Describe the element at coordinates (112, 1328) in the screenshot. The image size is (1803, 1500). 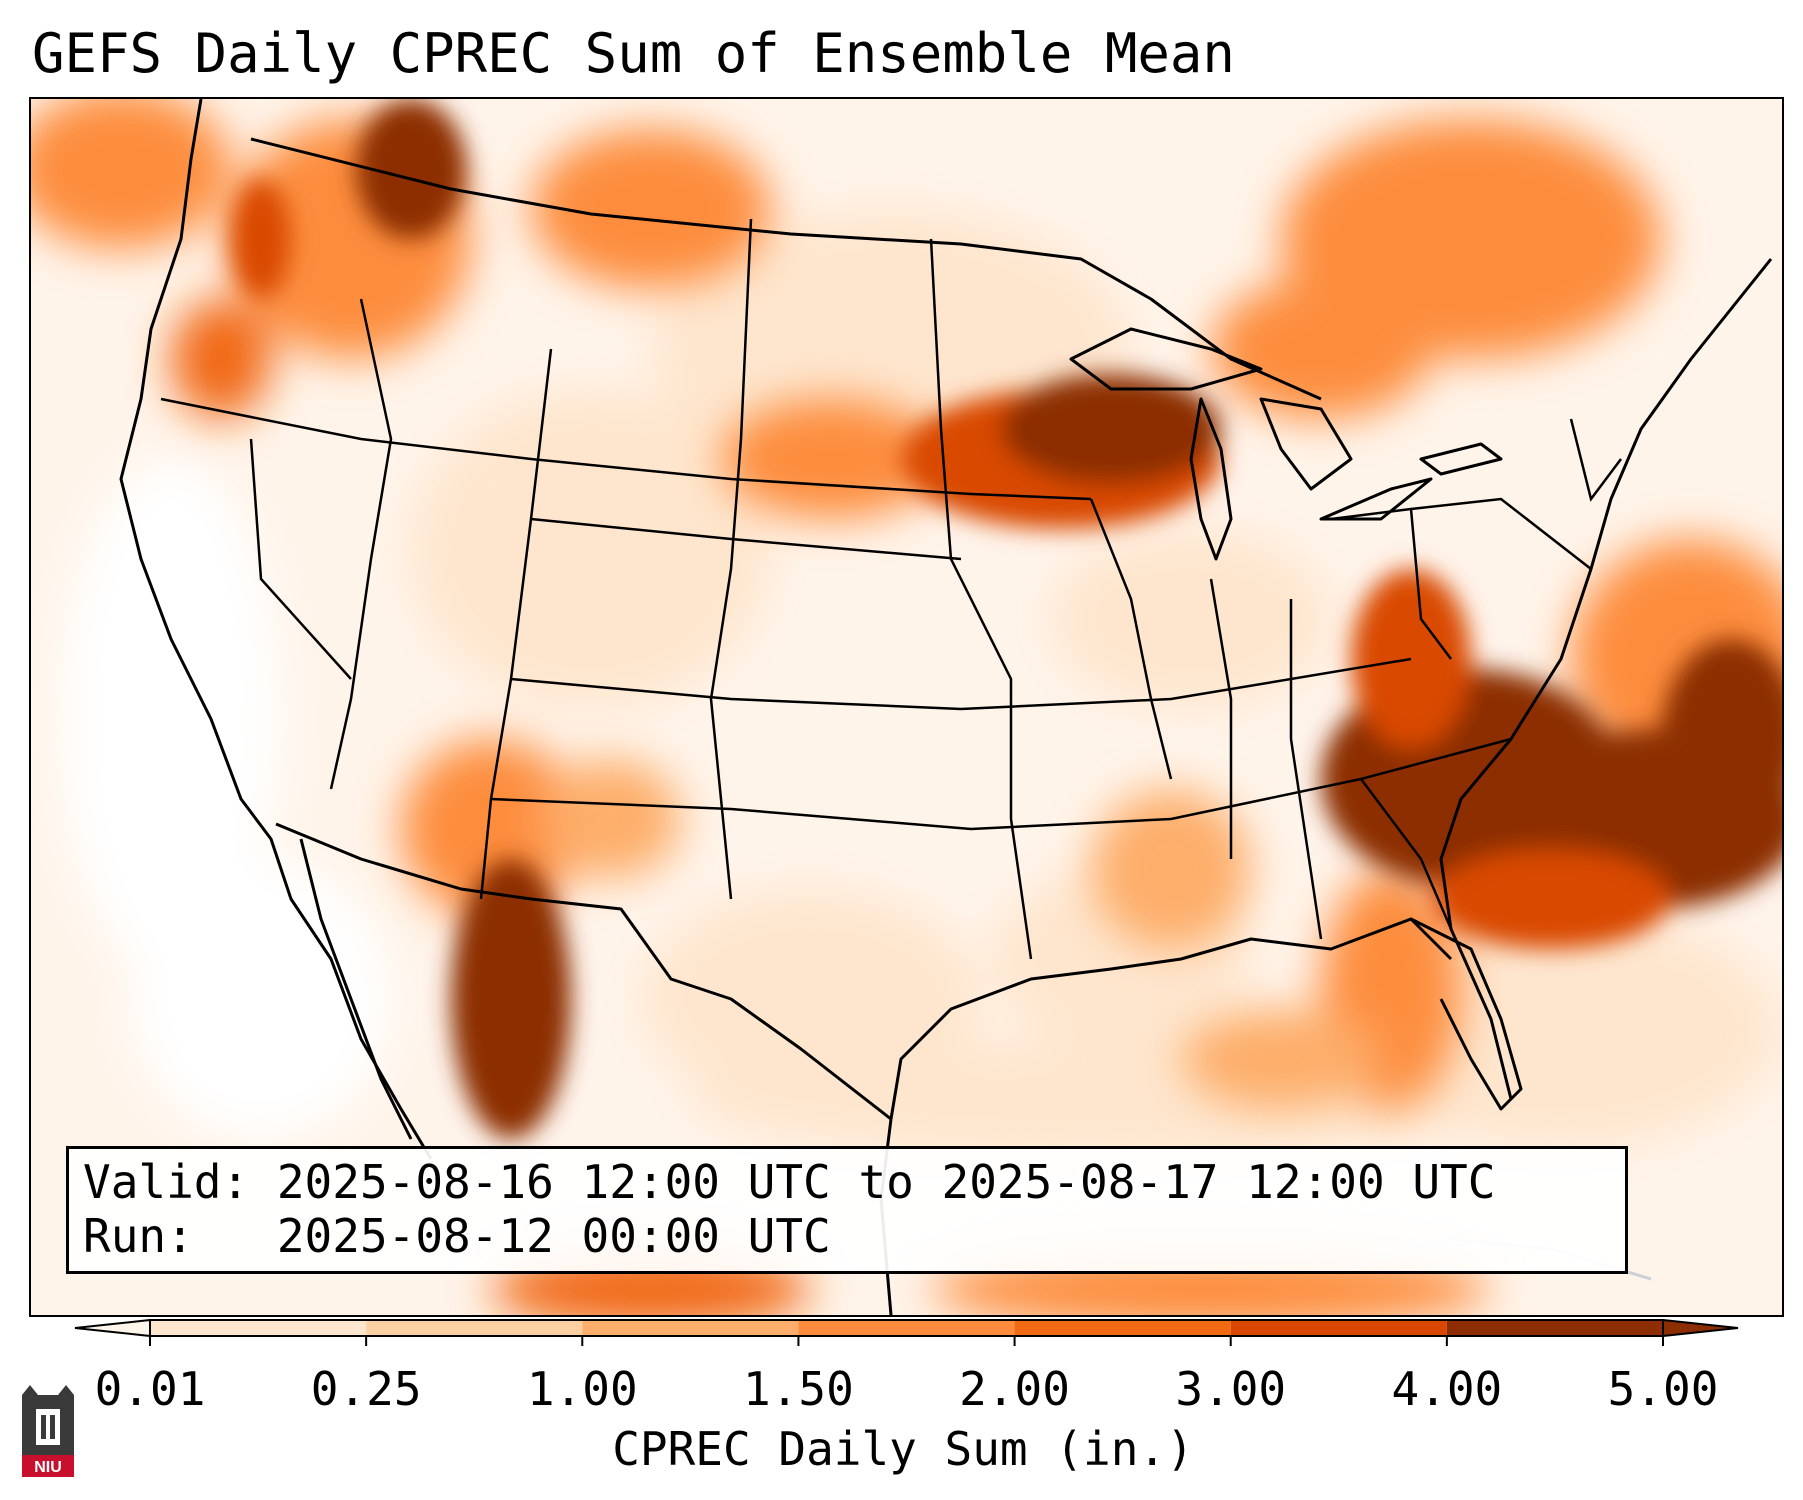
I see `colorbar-extend-min` at that location.